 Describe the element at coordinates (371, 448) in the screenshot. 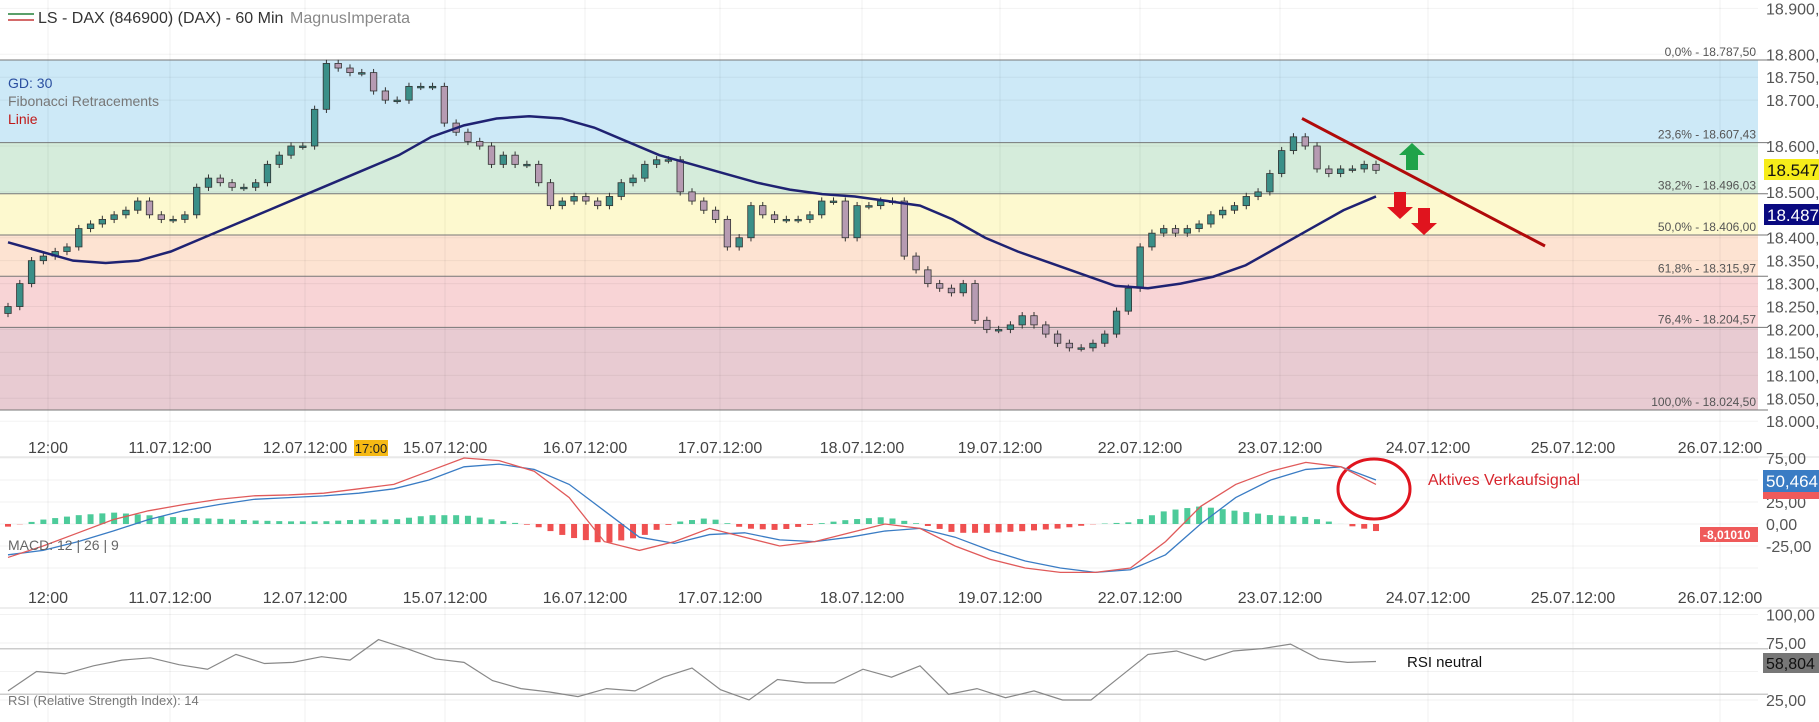

I see `crosshair-time-label: 17:00` at that location.